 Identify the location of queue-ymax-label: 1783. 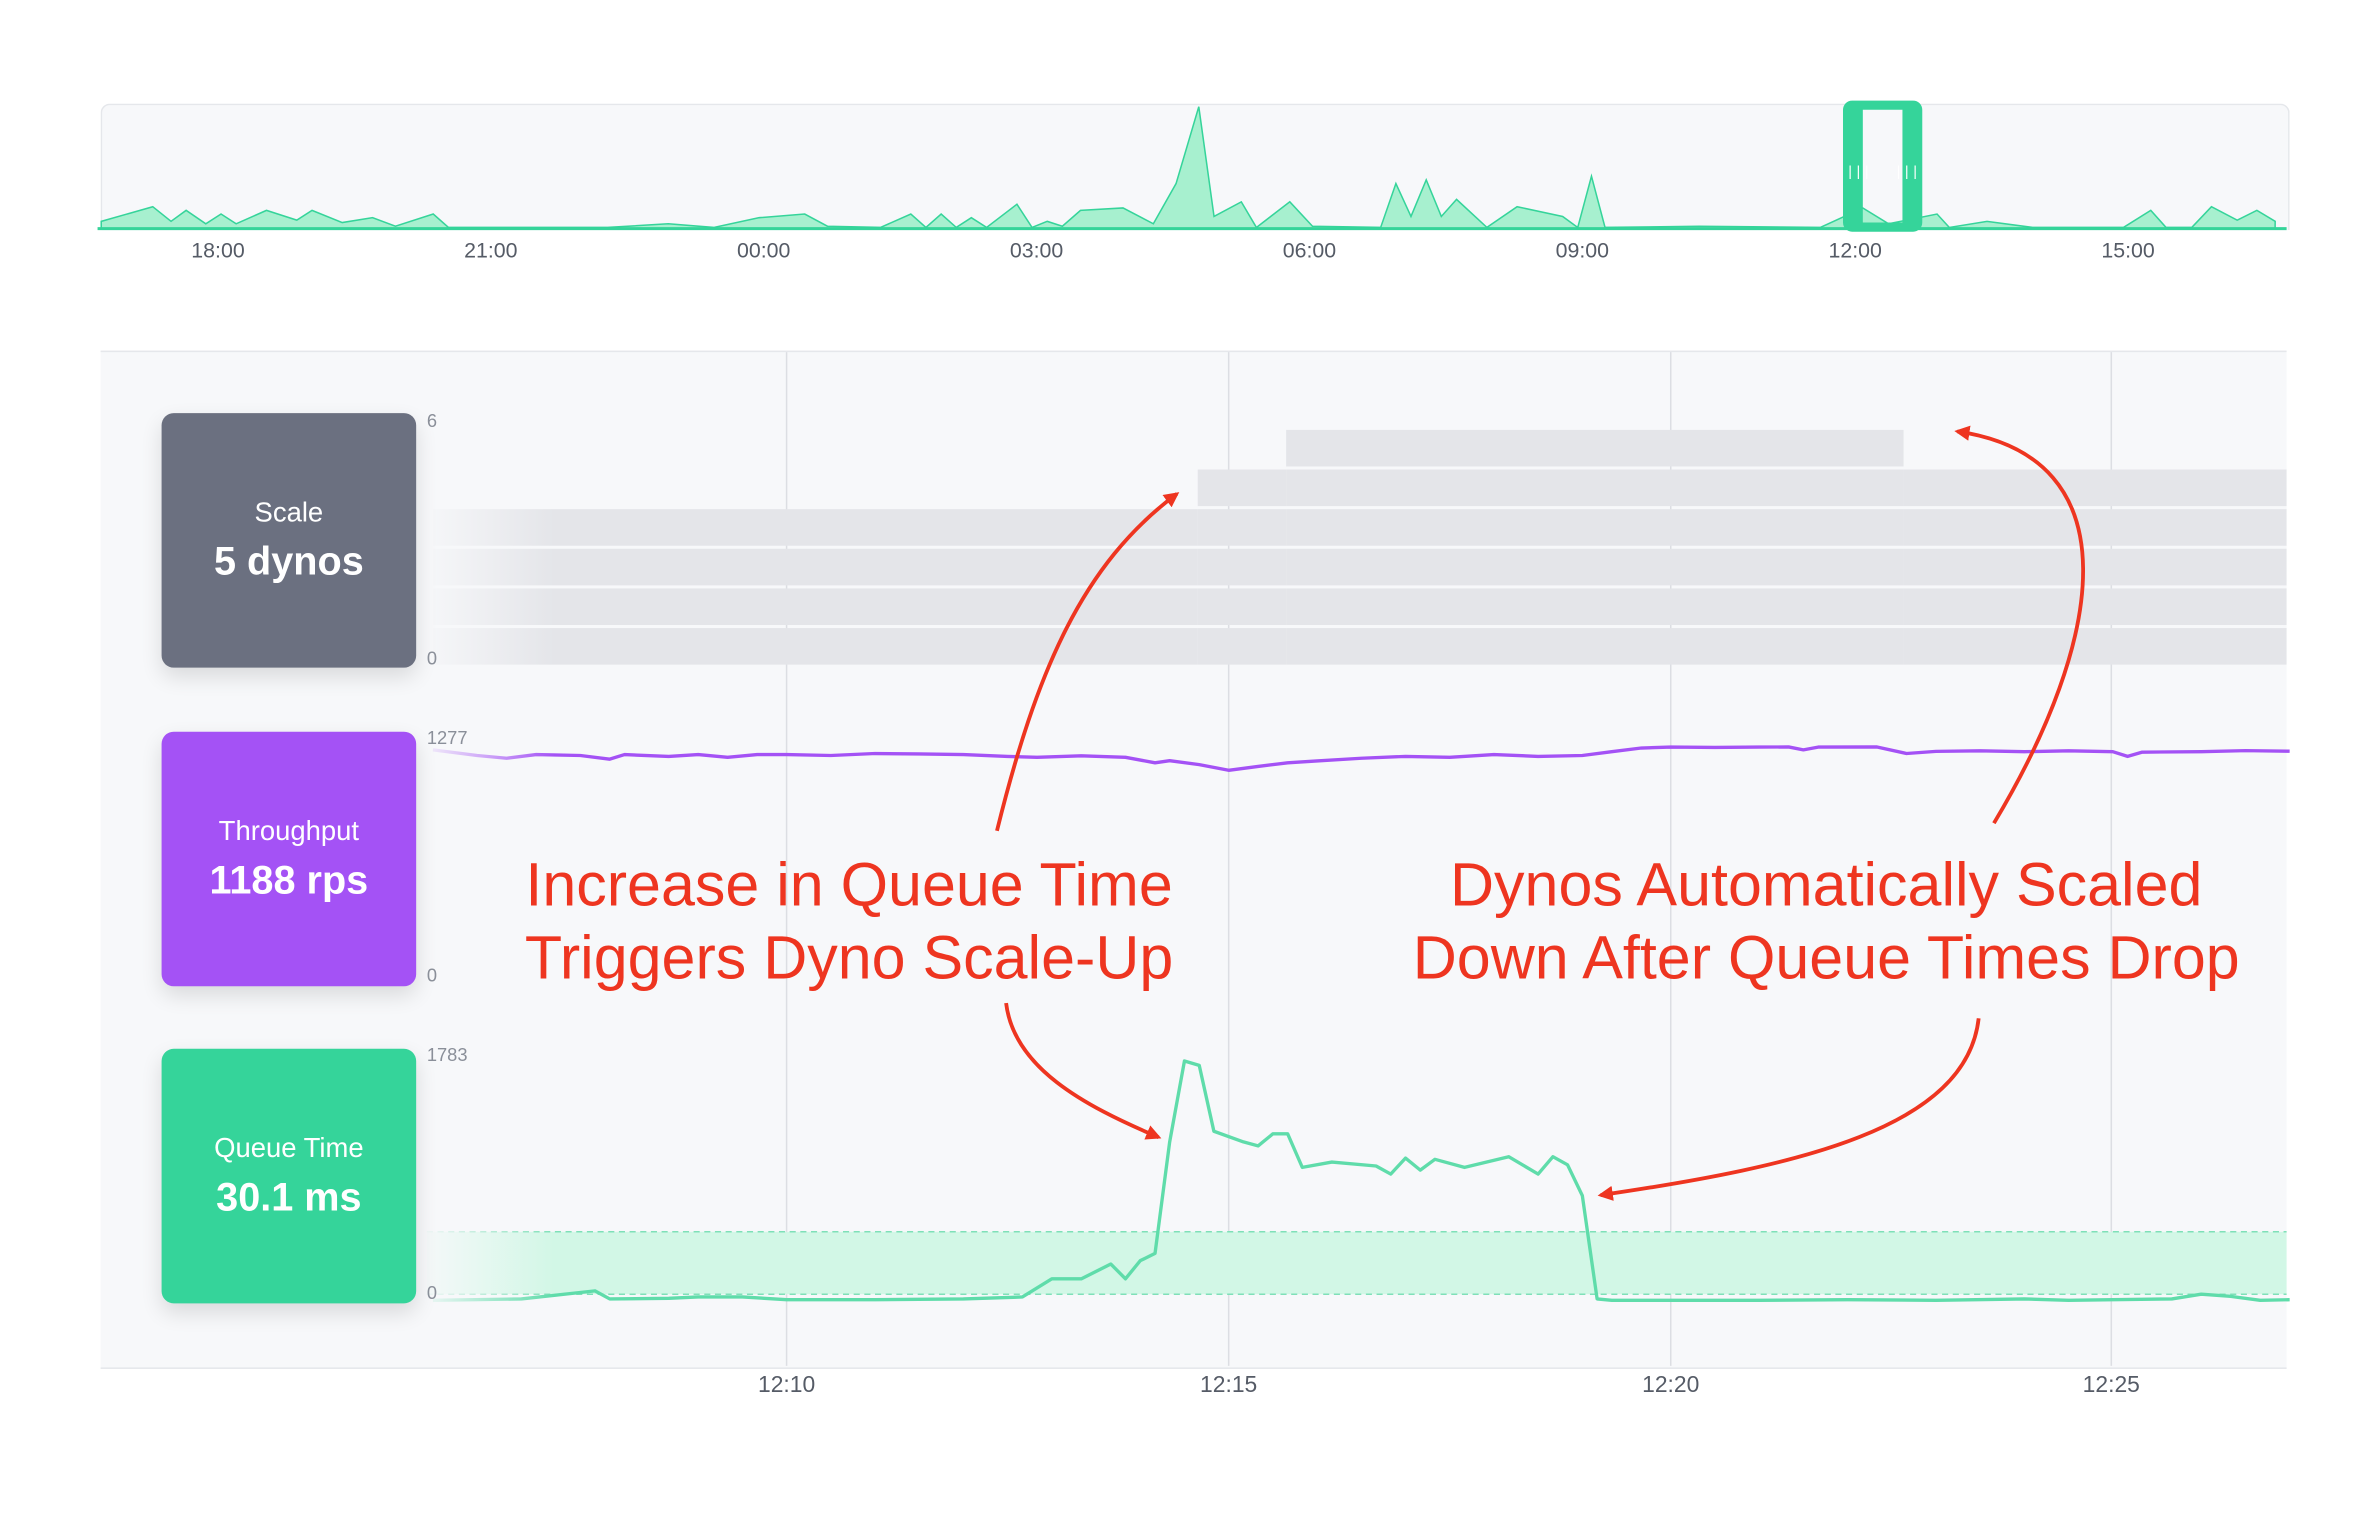
(447, 1055).